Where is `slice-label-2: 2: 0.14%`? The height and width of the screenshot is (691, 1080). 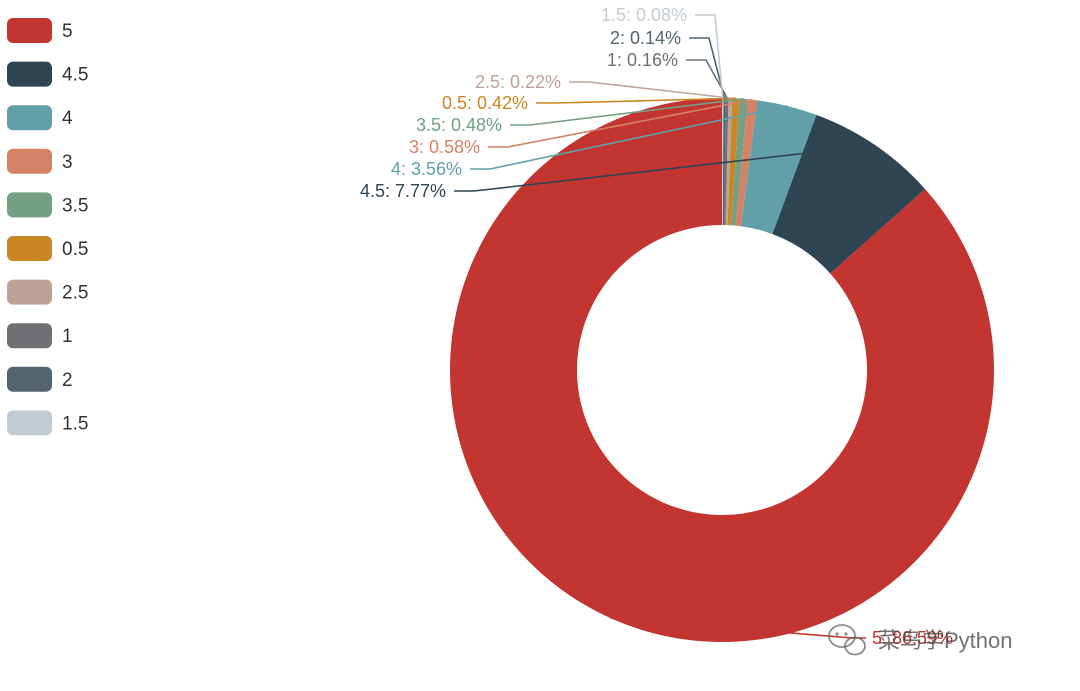 slice-label-2: 2: 0.14% is located at coordinates (645, 38).